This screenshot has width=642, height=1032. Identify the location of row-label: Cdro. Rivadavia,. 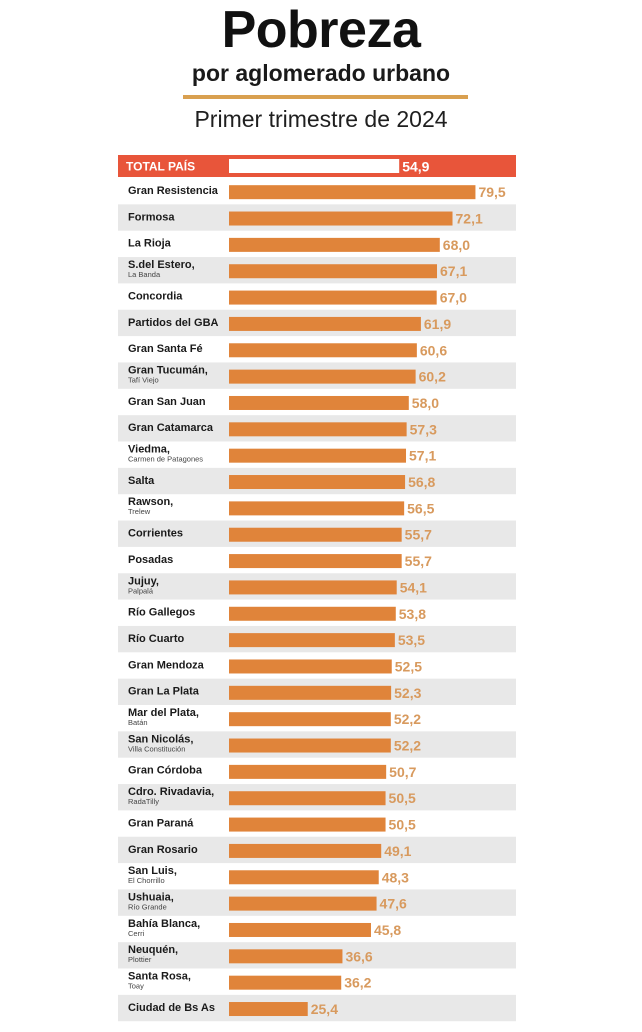
(171, 792).